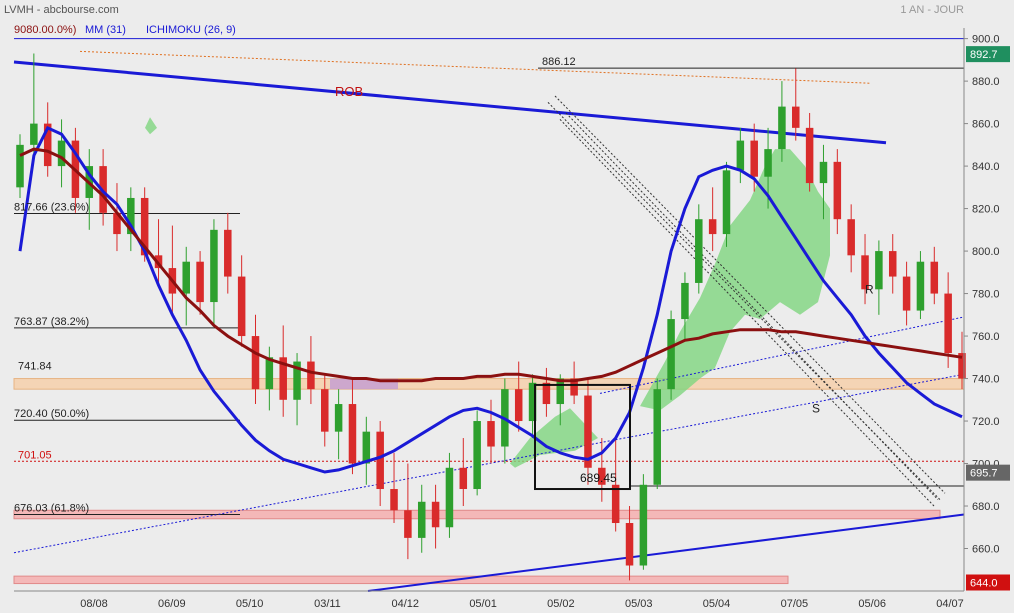  Describe the element at coordinates (986, 550) in the screenshot. I see `y-tick-label: 660.0` at that location.